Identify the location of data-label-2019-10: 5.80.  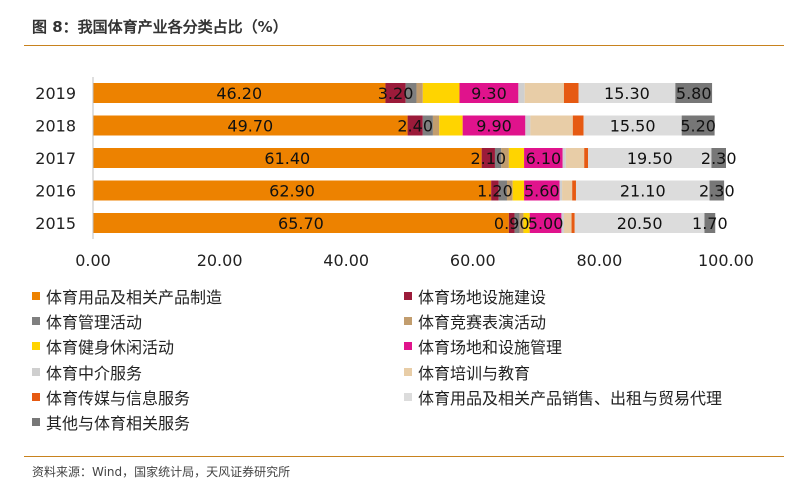
(694, 93).